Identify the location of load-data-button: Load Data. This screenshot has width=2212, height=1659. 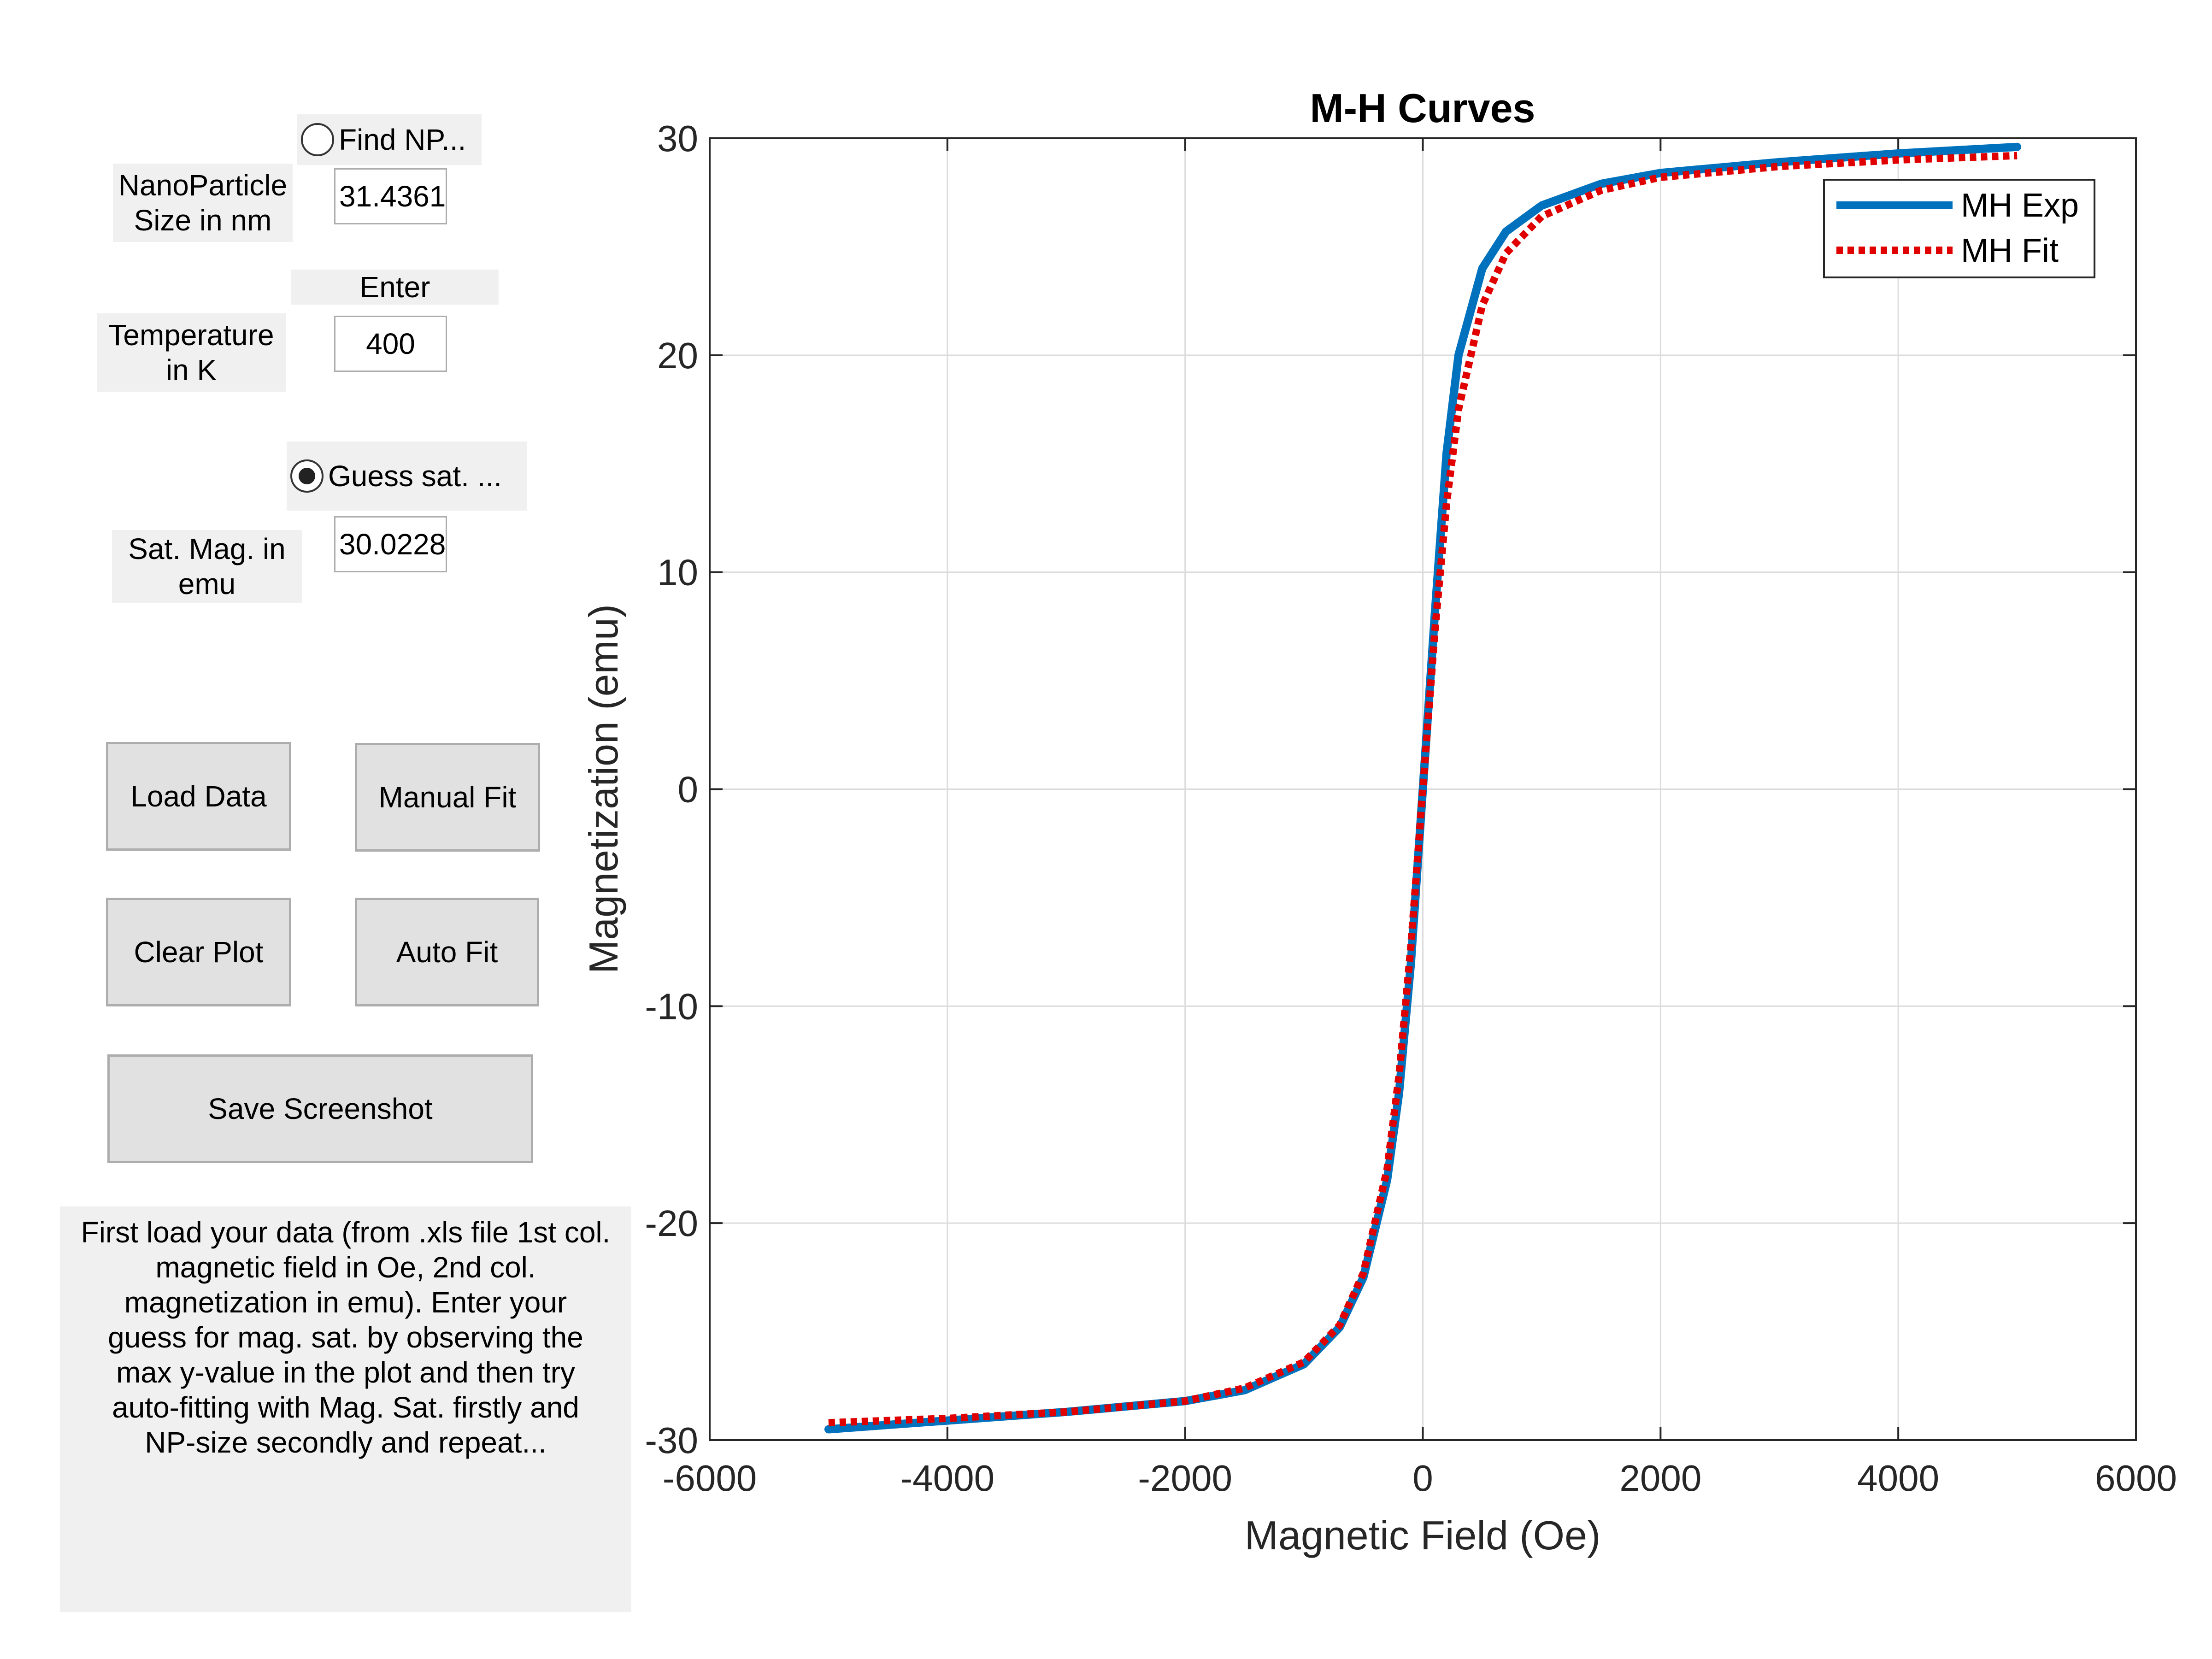
(198, 796).